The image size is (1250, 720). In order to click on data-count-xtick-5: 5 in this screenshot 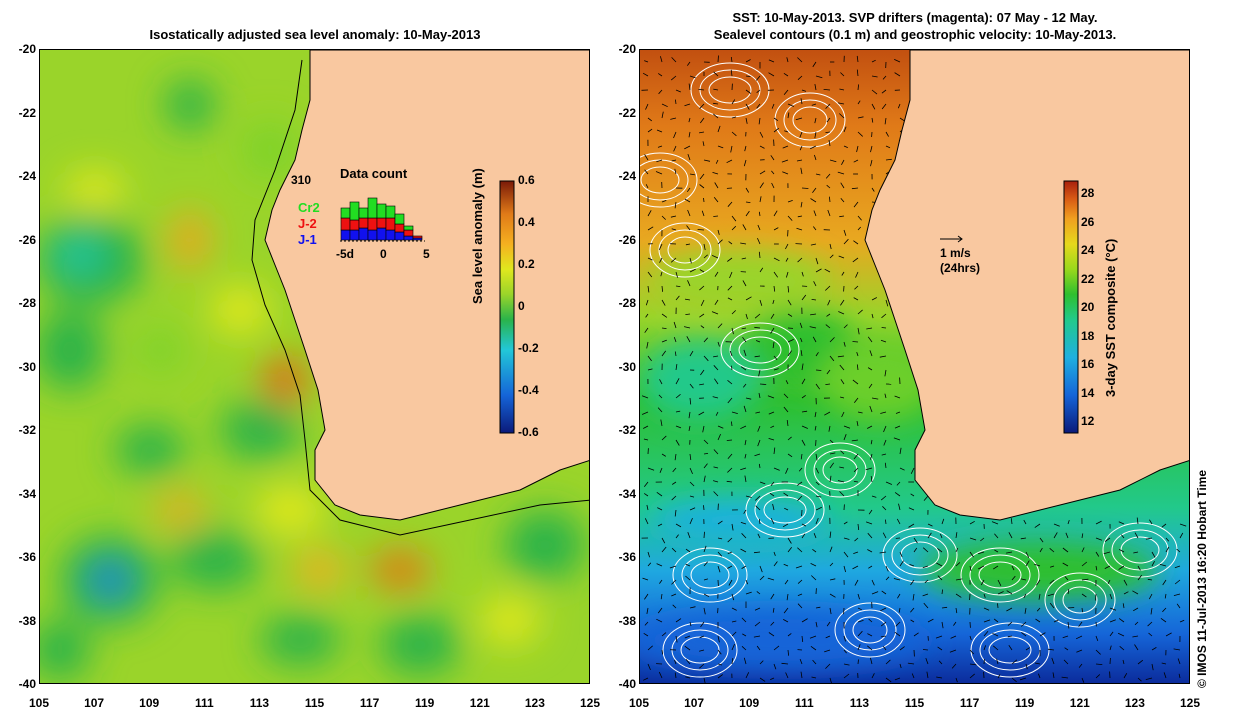, I will do `click(426, 254)`.